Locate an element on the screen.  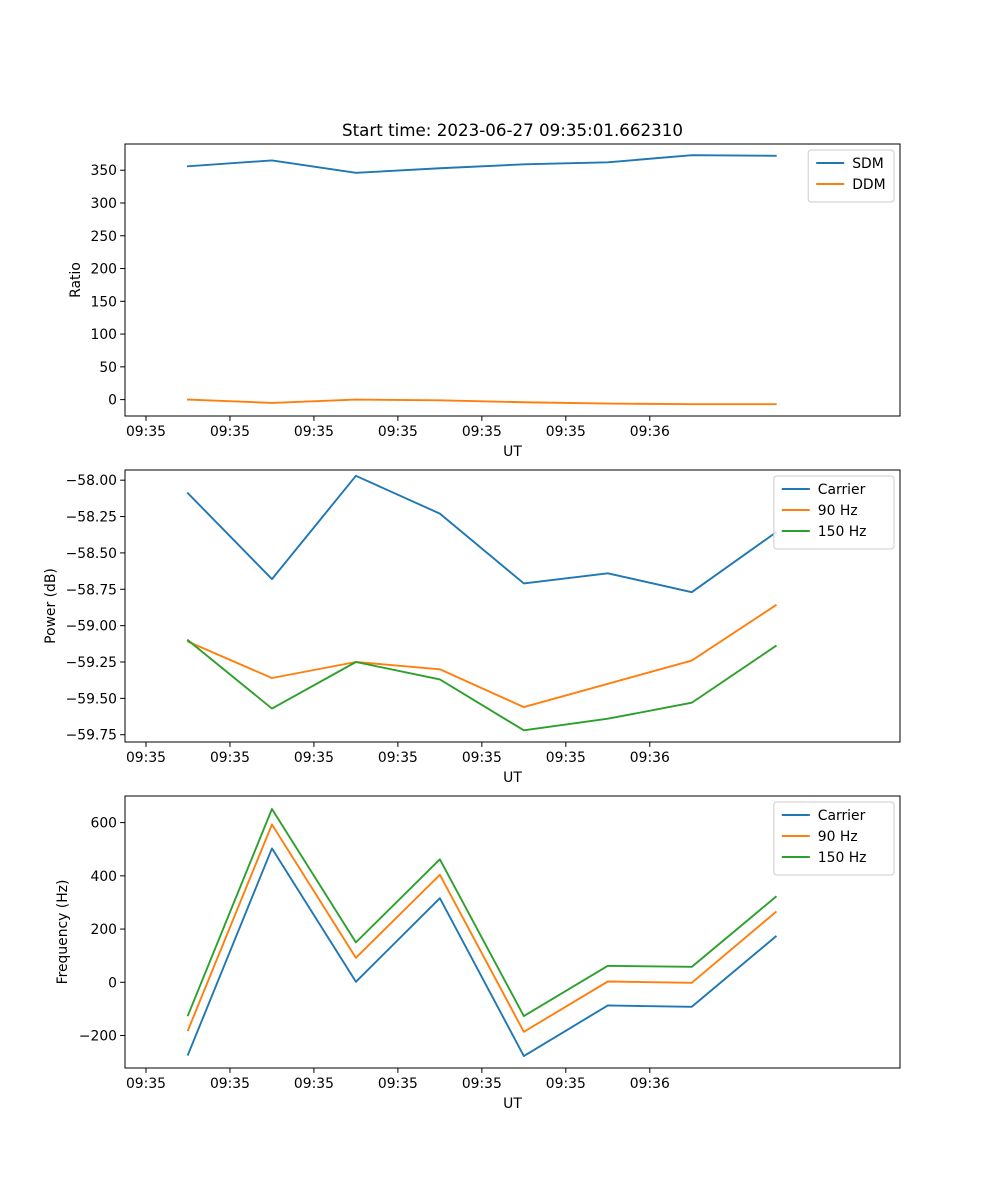
figure-title: Start time: 2023-06-27 09:35:01.662310 is located at coordinates (512, 130).